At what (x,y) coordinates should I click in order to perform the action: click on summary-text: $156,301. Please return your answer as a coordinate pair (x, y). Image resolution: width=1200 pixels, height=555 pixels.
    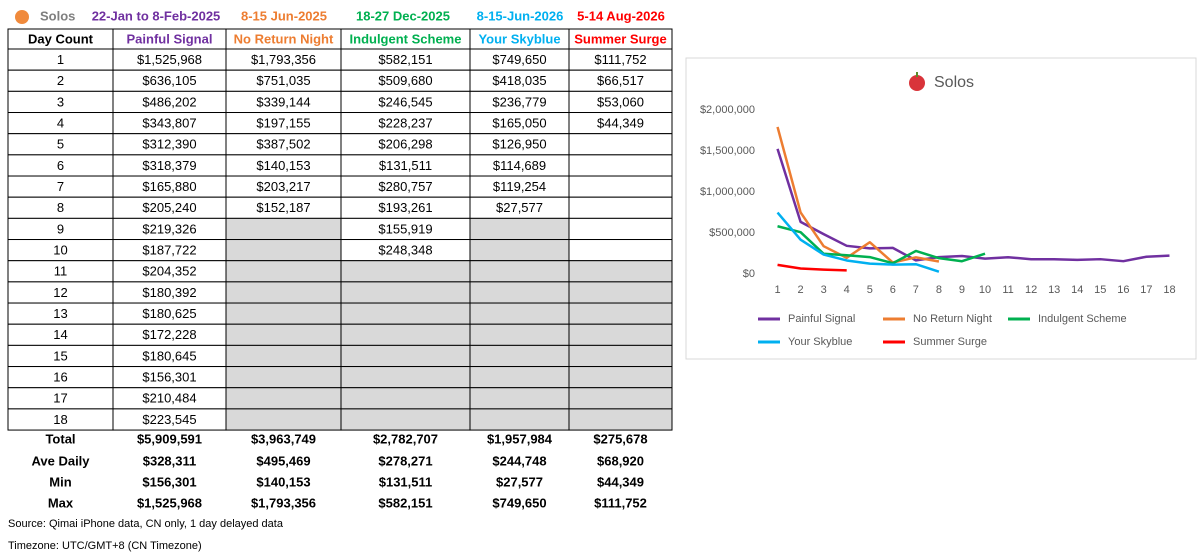
    Looking at the image, I should click on (169, 481).